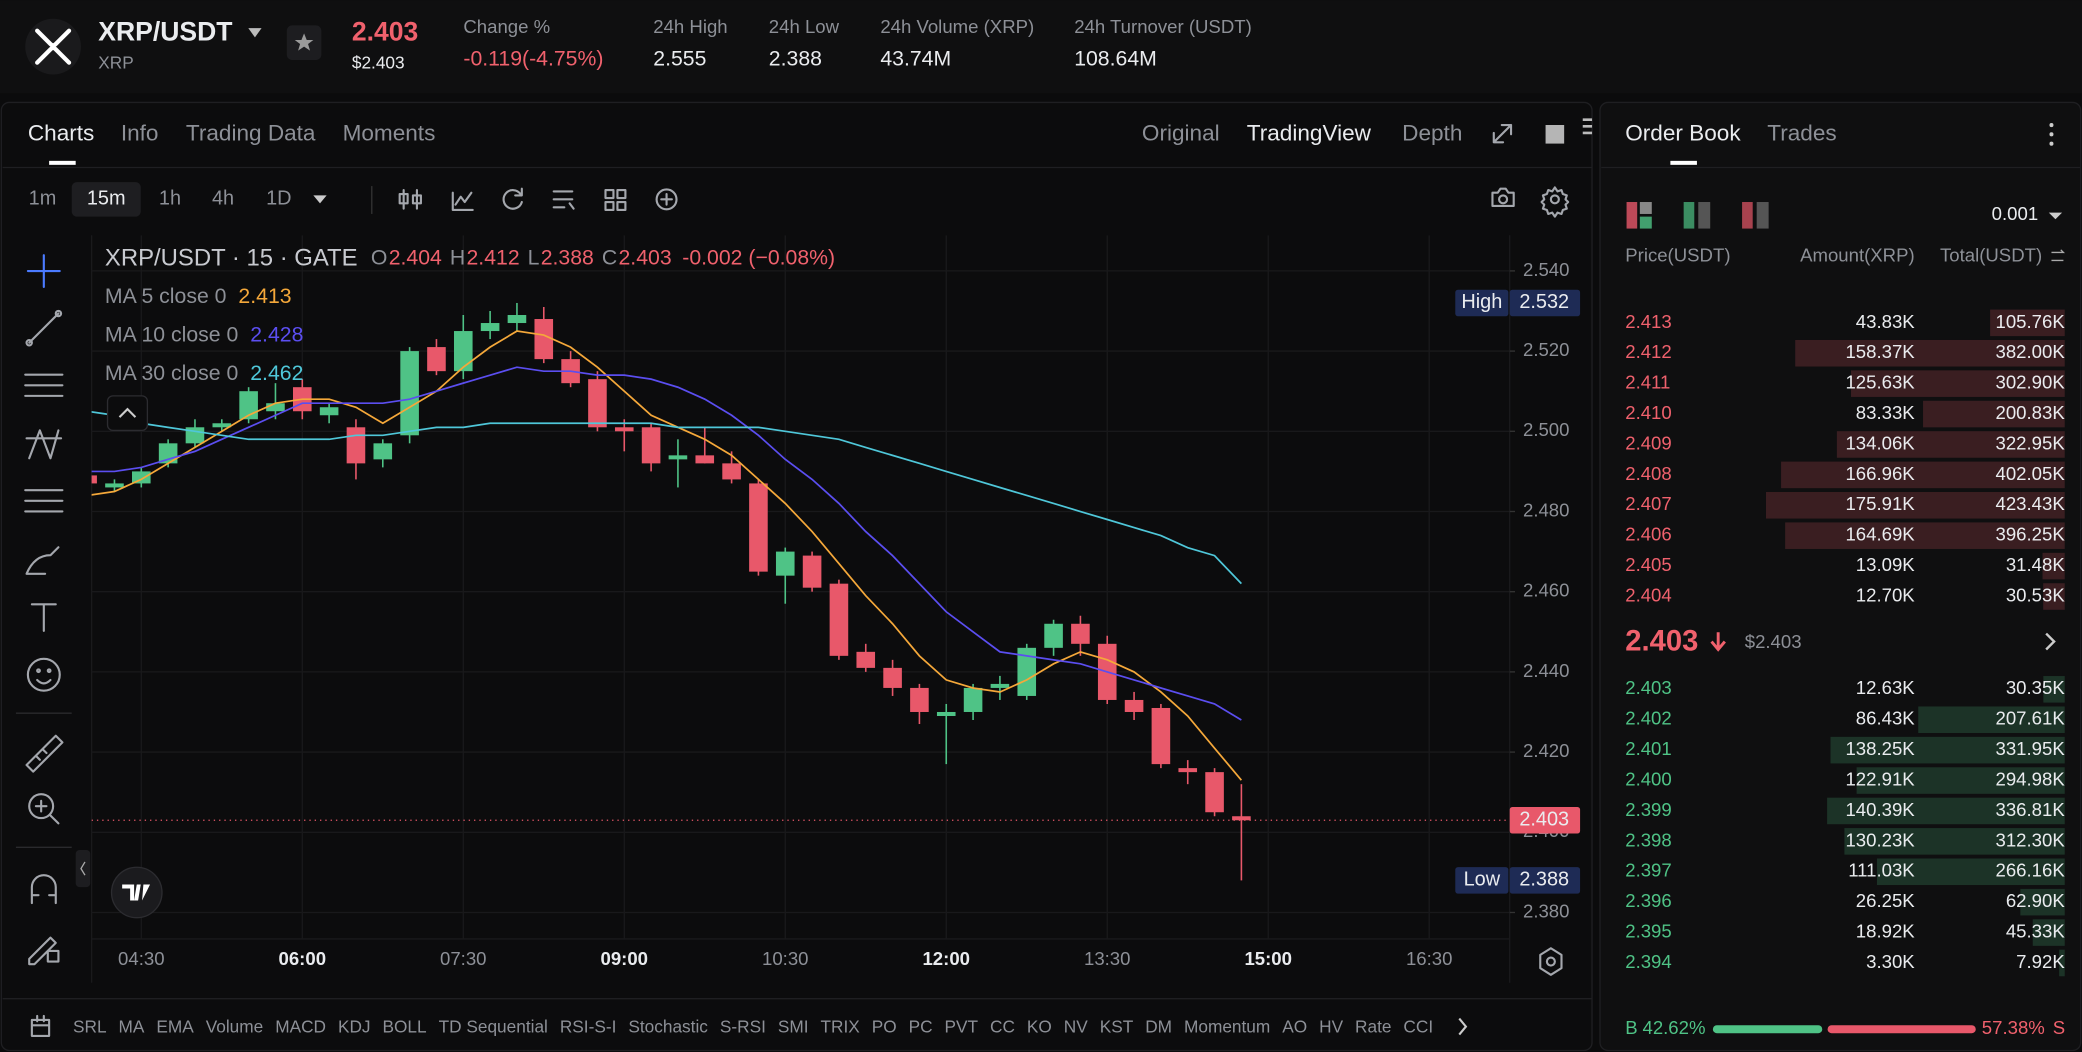 The image size is (2082, 1052). I want to click on interval-caret, so click(320, 199).